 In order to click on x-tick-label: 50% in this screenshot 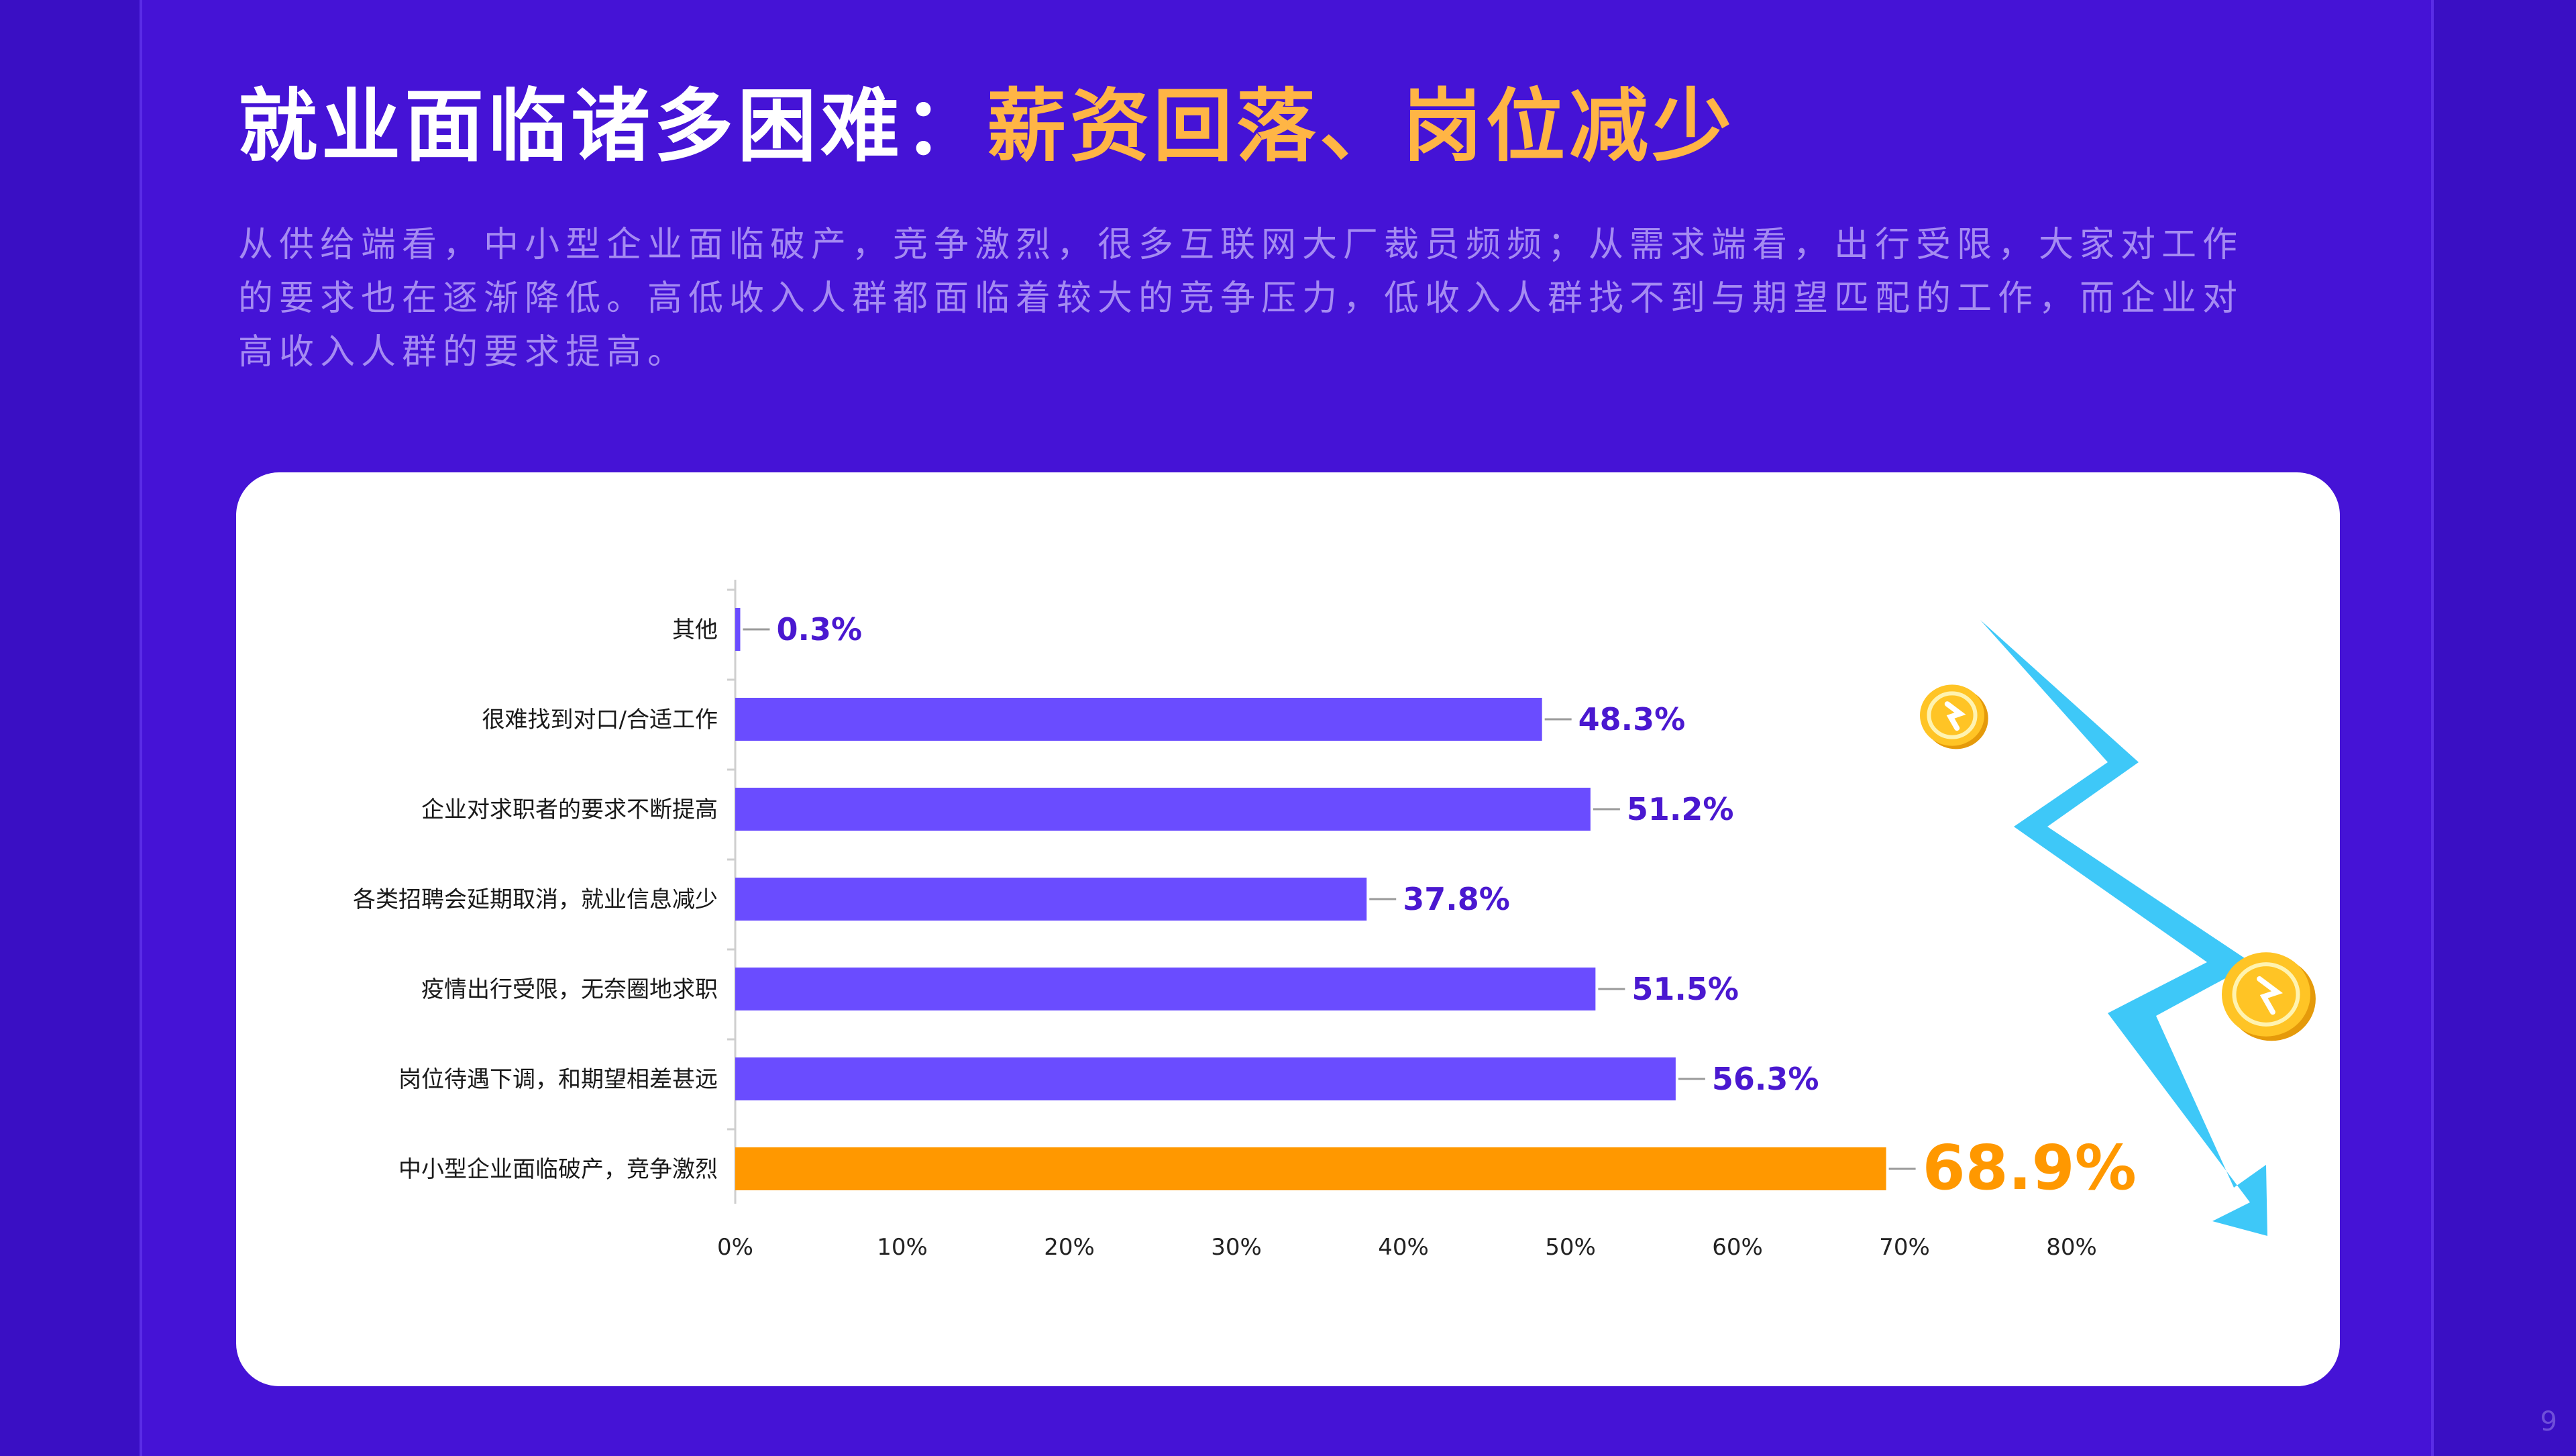, I will do `click(1570, 1247)`.